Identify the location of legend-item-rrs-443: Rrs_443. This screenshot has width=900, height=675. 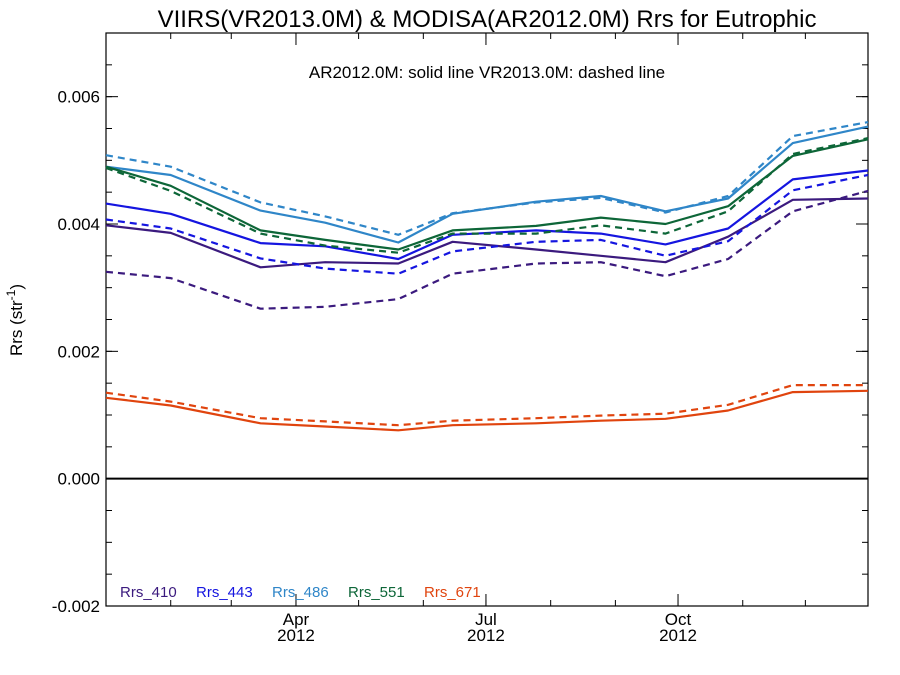
(224, 592).